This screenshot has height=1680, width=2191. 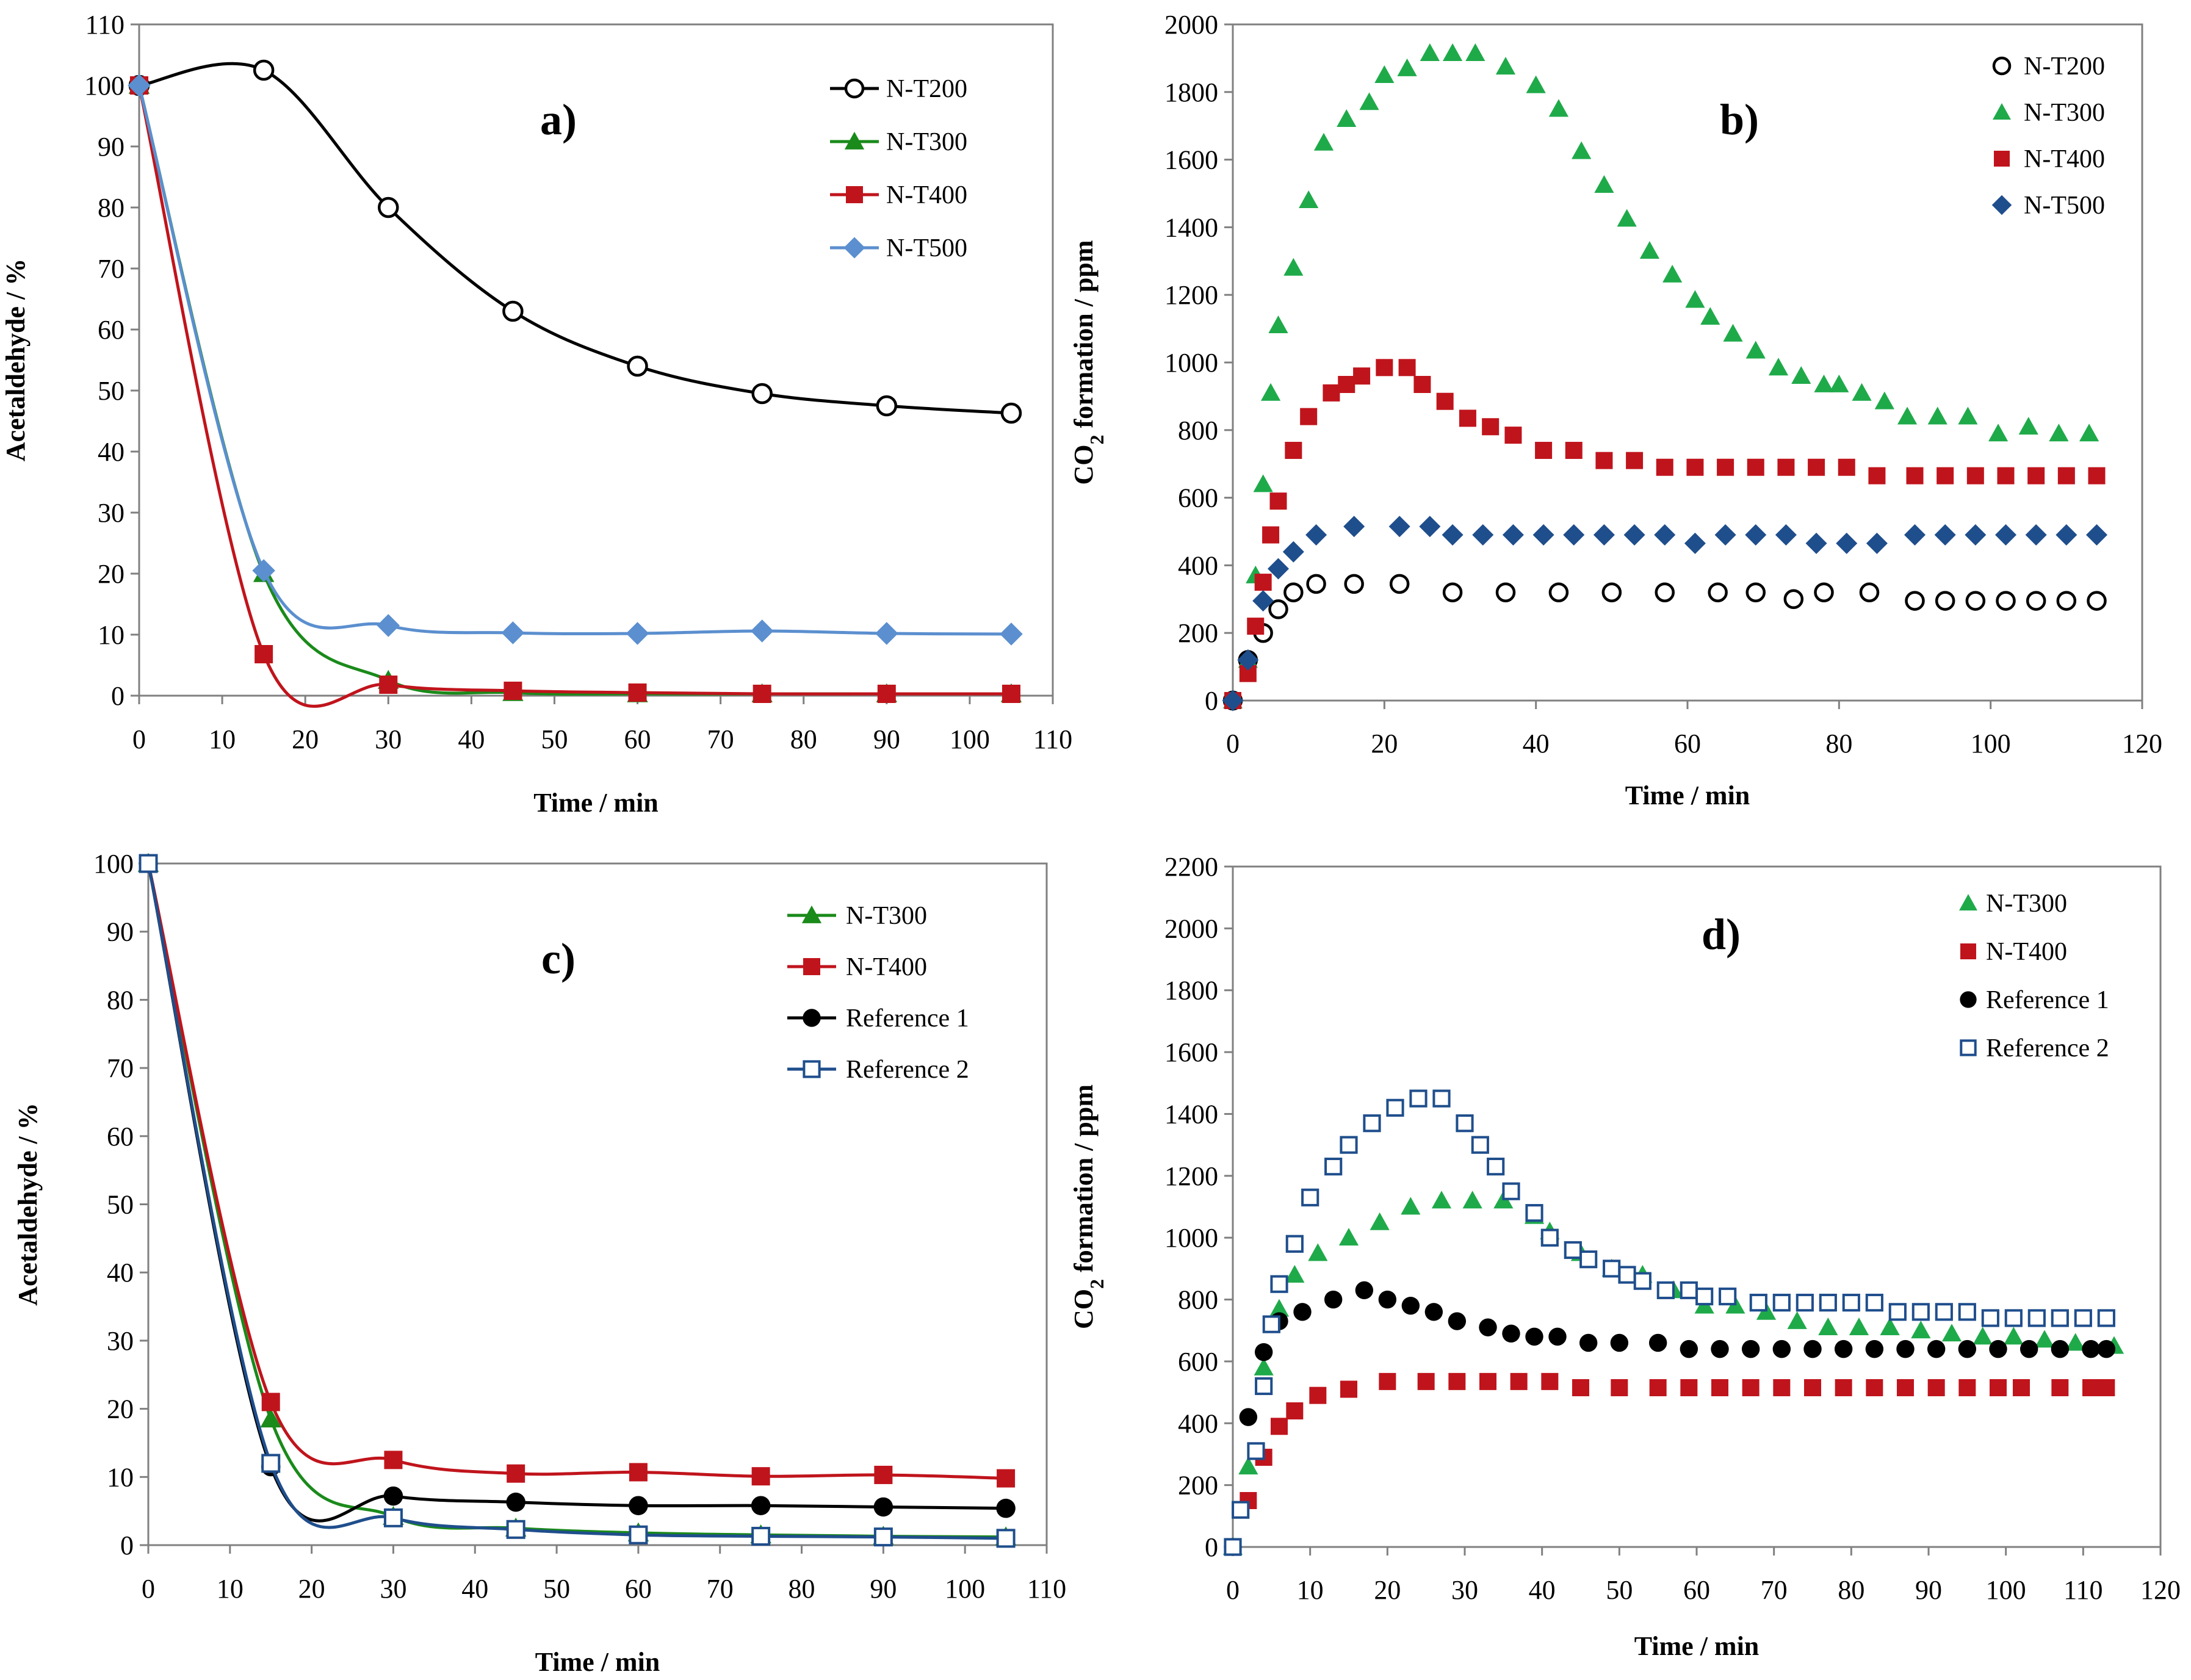 What do you see at coordinates (596, 803) in the screenshot?
I see `x-axis-title: Time / min` at bounding box center [596, 803].